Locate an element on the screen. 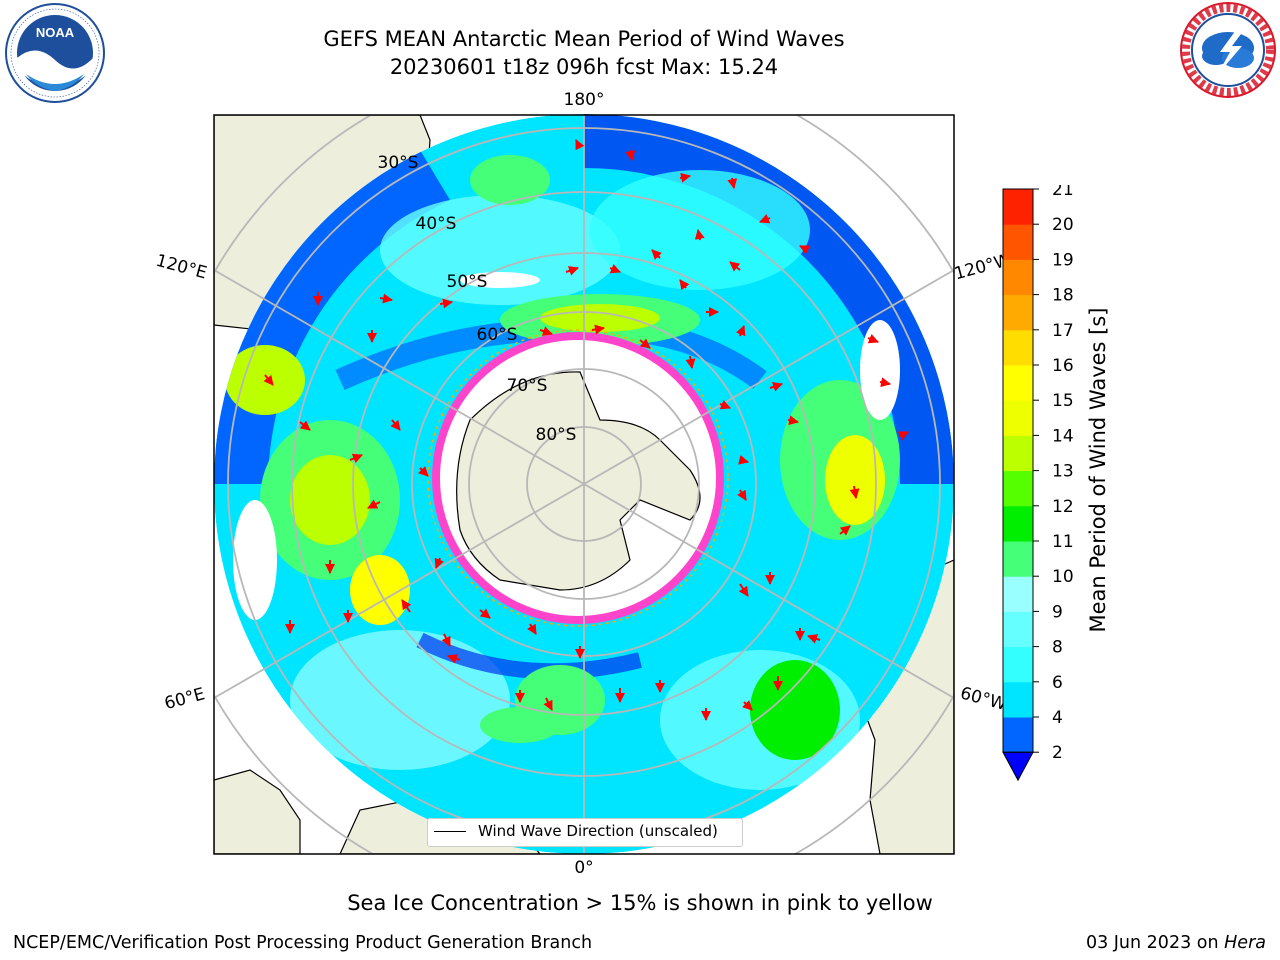  colorbar: 2 4 6 8 9 10 11 12 13 14 15 16 17 18 19 20 21 is located at coordinates (1038, 483).